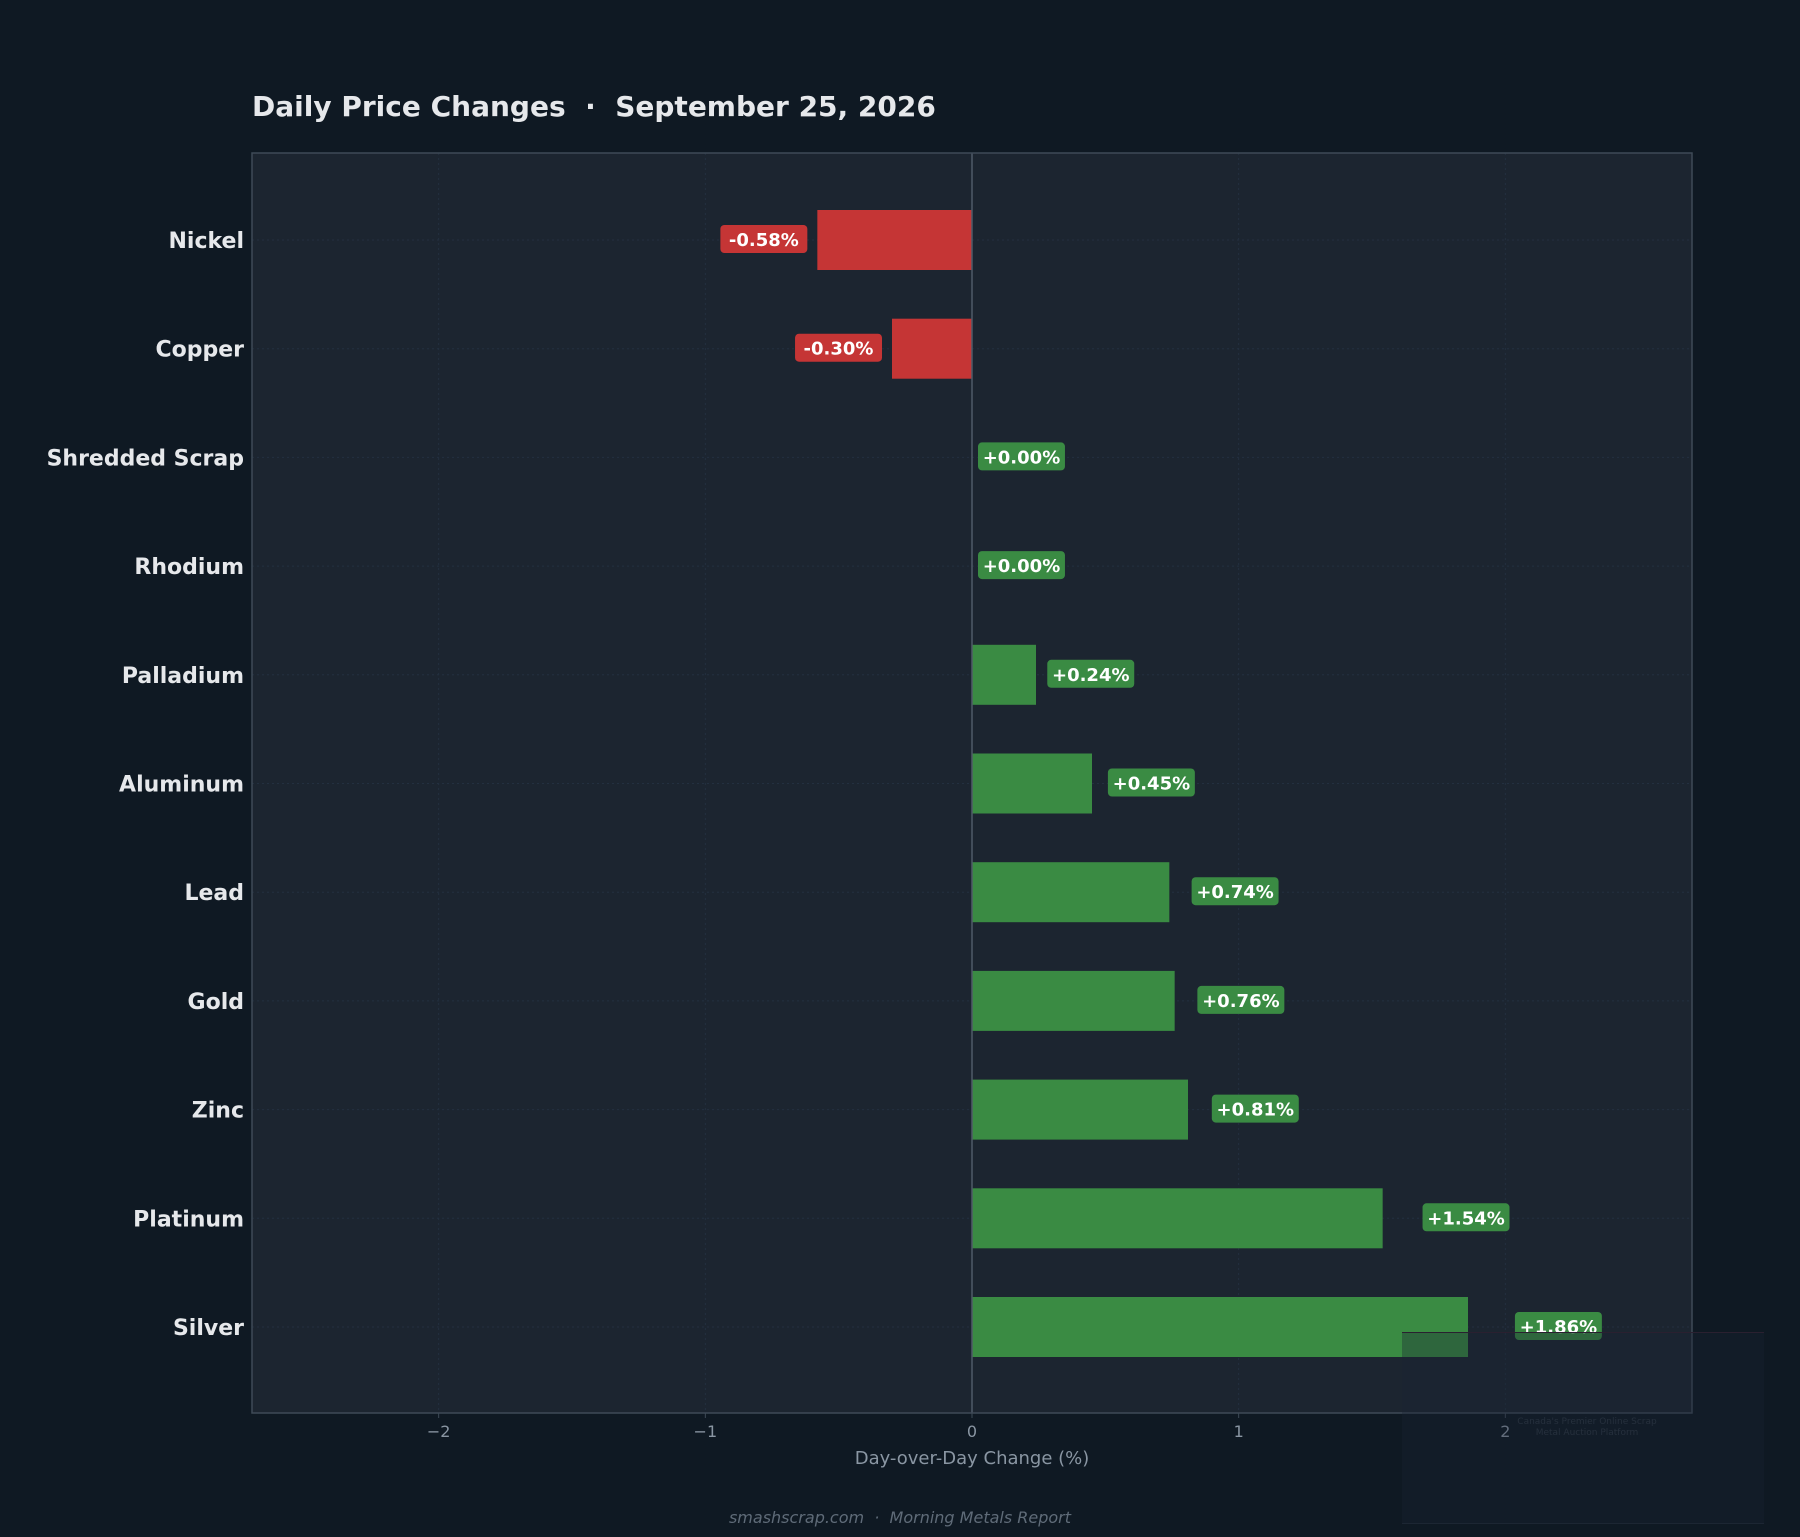 The image size is (1800, 1537). I want to click on y-tick-label: Lead, so click(214, 893).